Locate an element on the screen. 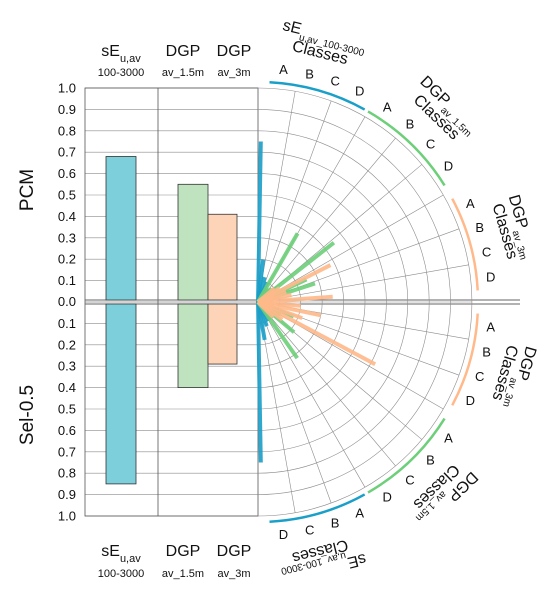 The width and height of the screenshot is (545, 599). header-dgp15-range-bottom: av_1.5m is located at coordinates (183, 574).